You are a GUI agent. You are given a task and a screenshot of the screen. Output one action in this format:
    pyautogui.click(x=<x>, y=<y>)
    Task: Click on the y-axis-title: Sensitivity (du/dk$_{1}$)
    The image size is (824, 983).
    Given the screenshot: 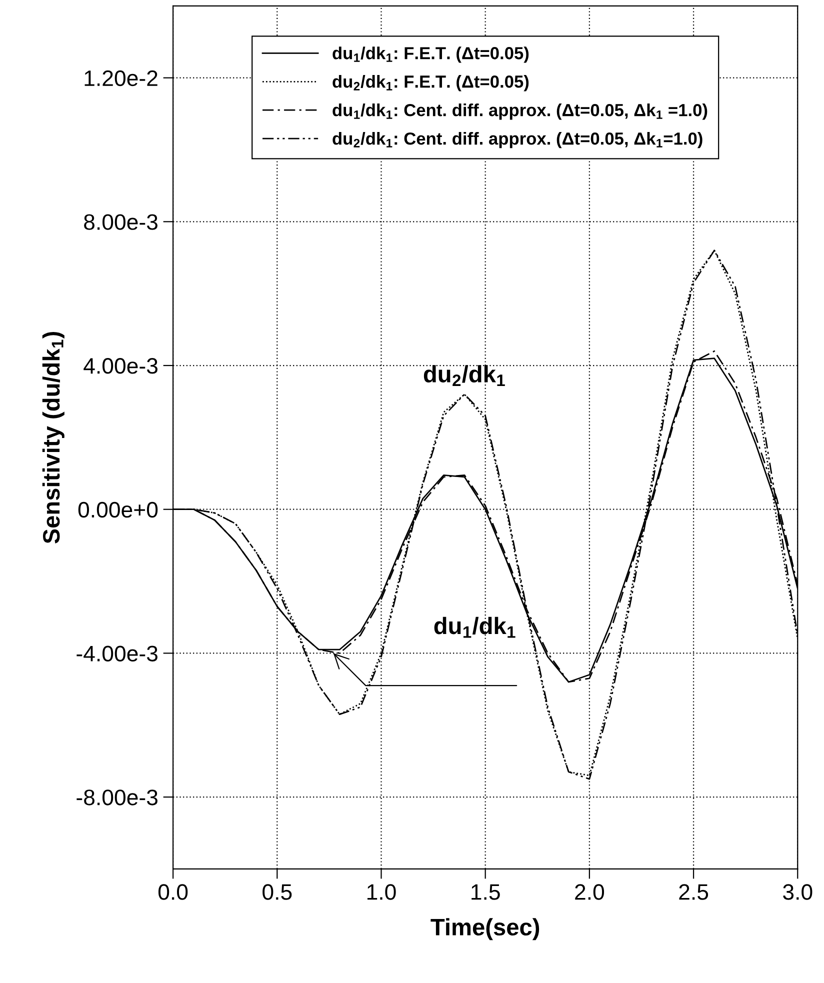 What is the action you would take?
    pyautogui.click(x=53, y=438)
    